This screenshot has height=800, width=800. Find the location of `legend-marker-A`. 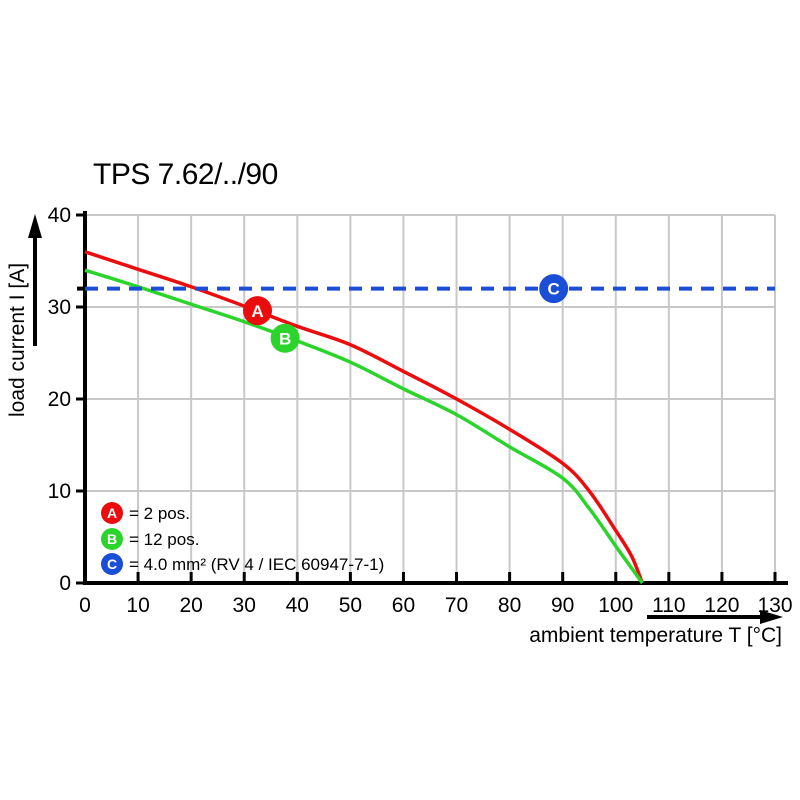

legend-marker-A is located at coordinates (112, 513).